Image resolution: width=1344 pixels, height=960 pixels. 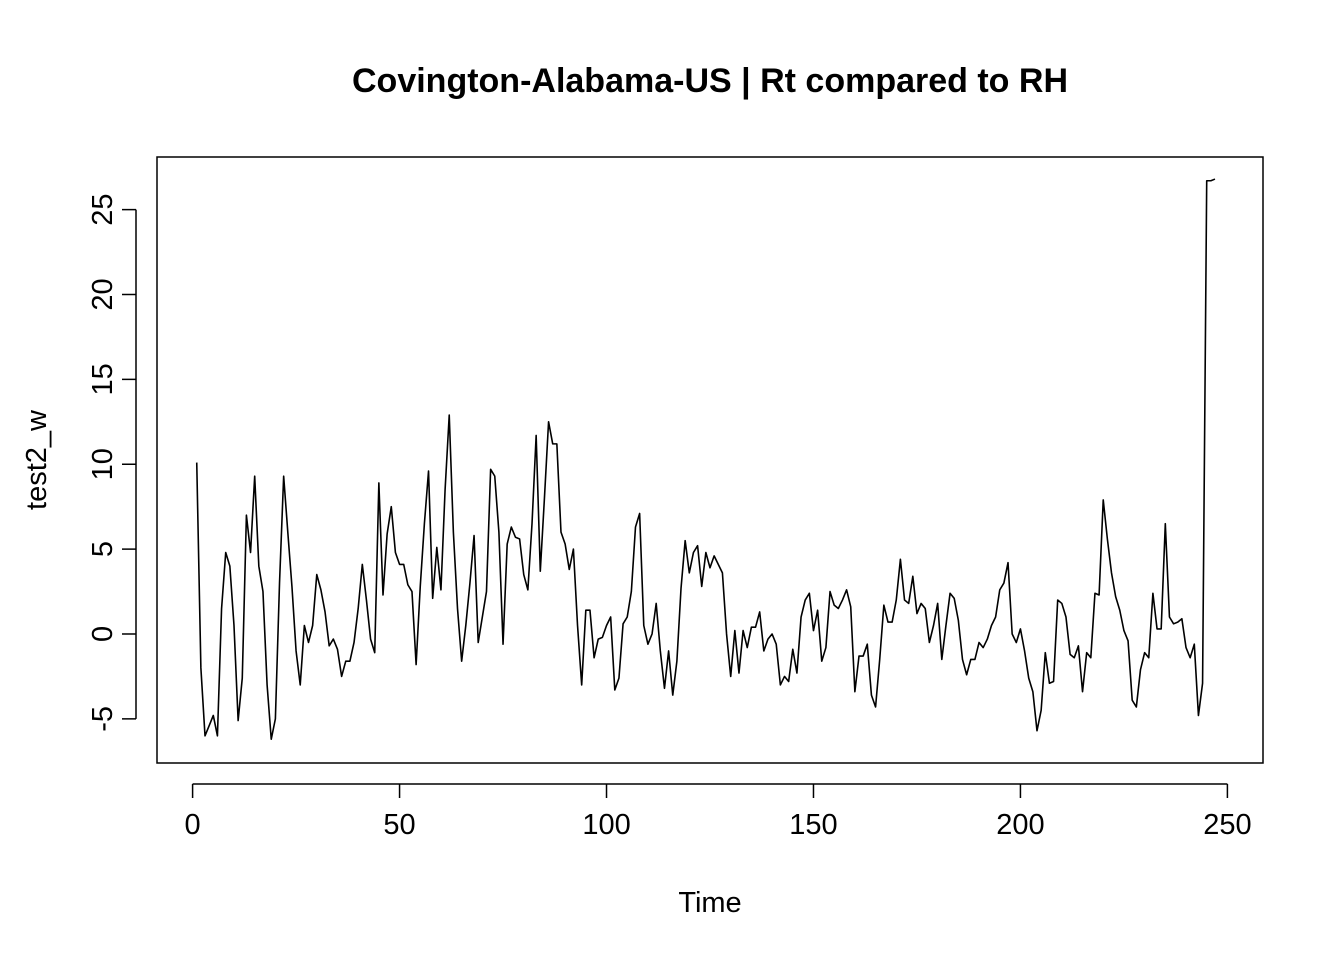 What do you see at coordinates (103, 464) in the screenshot?
I see `y-tick-label: 10` at bounding box center [103, 464].